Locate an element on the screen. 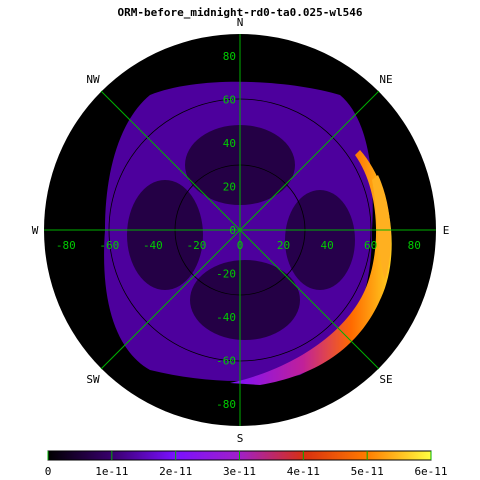 This screenshot has height=480, width=480. chart-title: ORM-before_midnight-rd0-ta0.025-wl546 is located at coordinates (239, 12).